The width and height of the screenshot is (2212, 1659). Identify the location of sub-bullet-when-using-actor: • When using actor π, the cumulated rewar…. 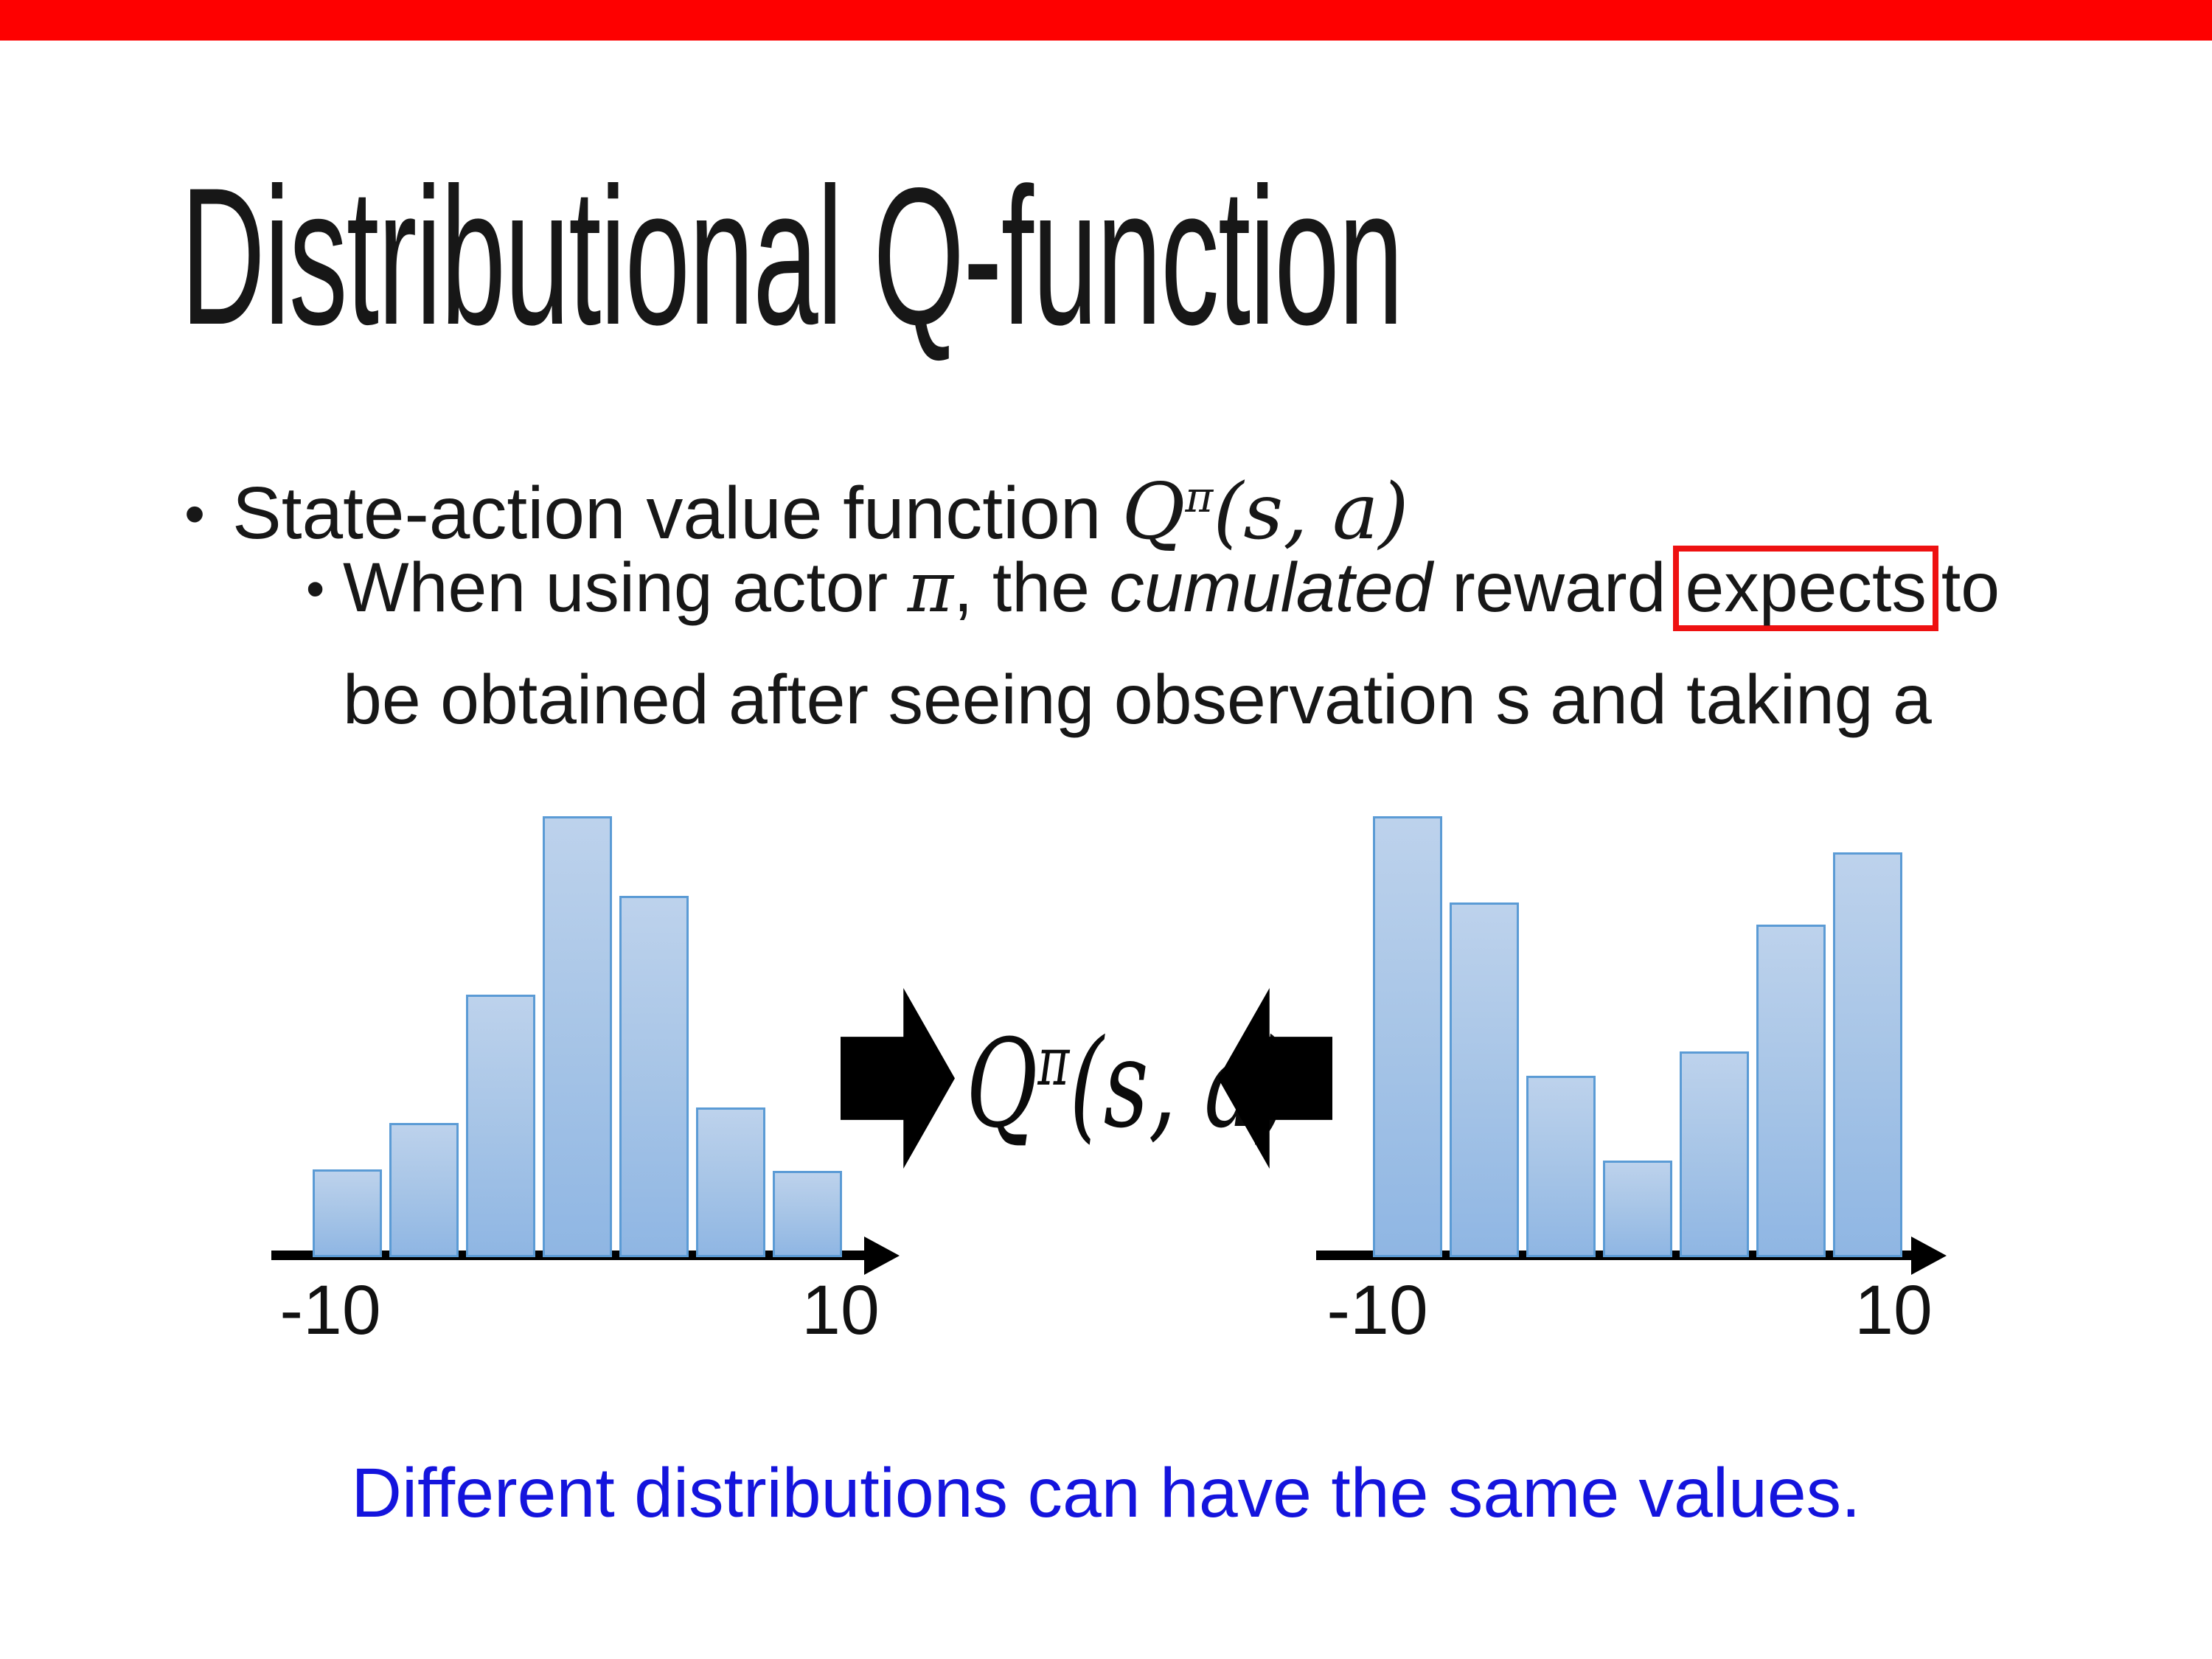
(1198, 643).